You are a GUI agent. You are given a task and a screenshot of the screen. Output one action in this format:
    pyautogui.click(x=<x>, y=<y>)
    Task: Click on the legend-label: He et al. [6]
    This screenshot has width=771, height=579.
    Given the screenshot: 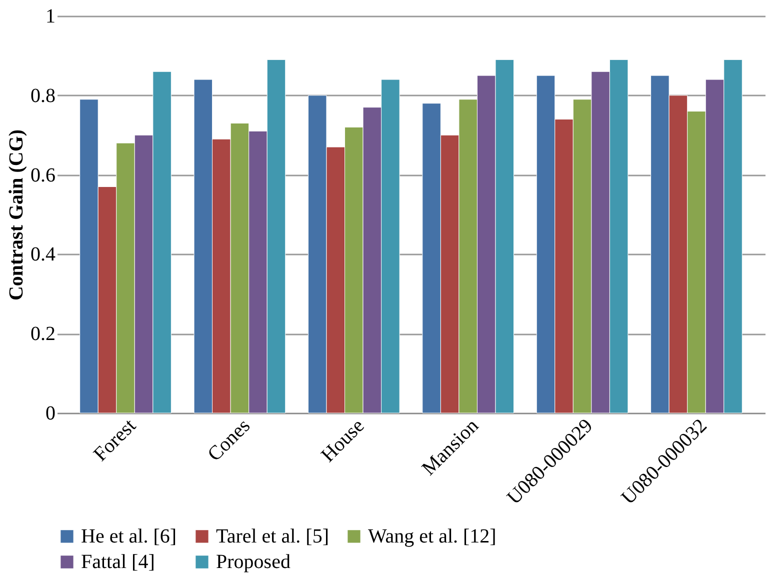 What is the action you would take?
    pyautogui.click(x=129, y=536)
    